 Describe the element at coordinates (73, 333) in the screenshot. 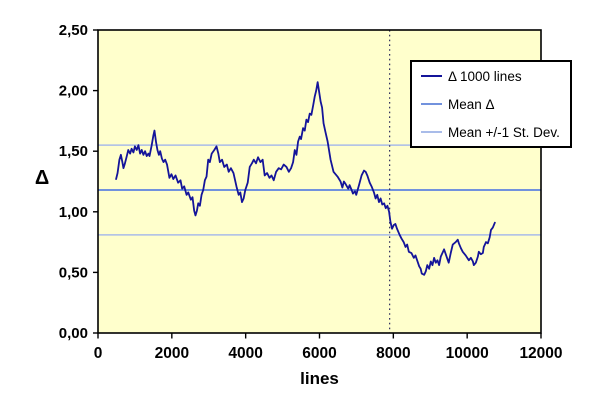

I see `y-axis-tick-label: 0,00` at that location.